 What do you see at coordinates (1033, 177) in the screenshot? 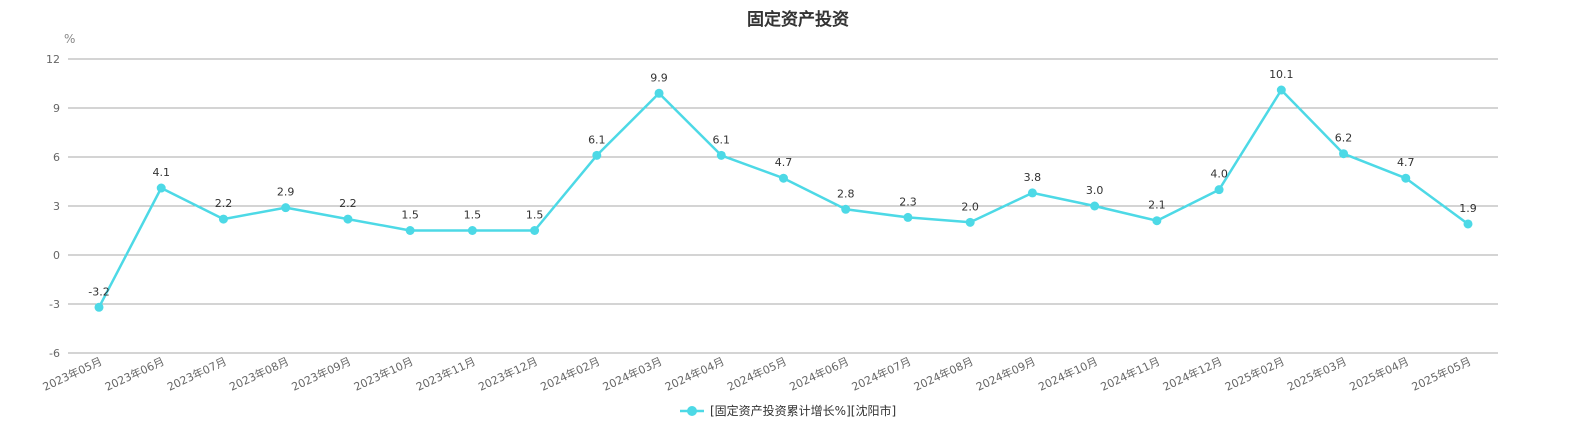
I see `data-label: 3.8` at bounding box center [1033, 177].